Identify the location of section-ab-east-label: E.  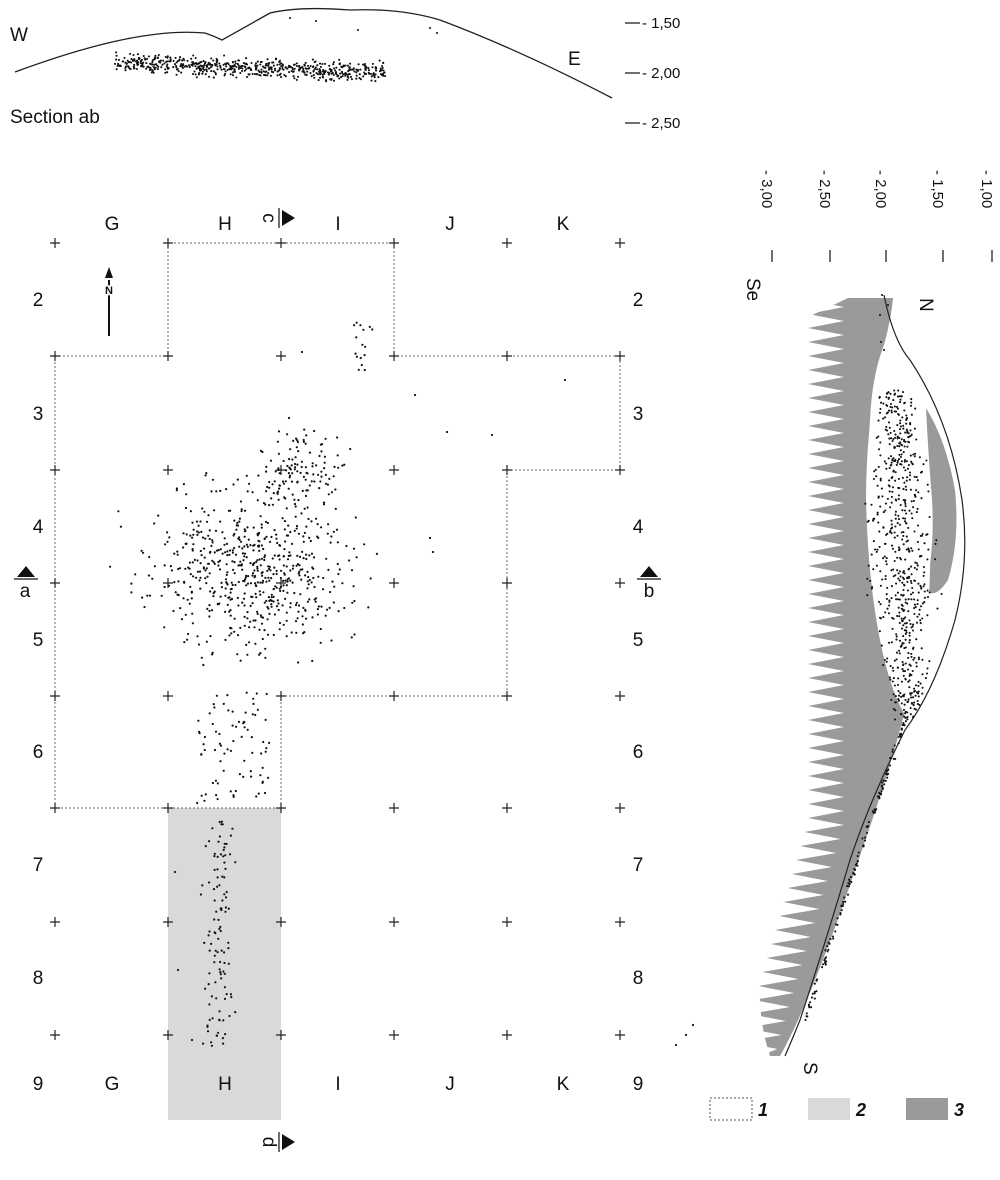
(574, 59).